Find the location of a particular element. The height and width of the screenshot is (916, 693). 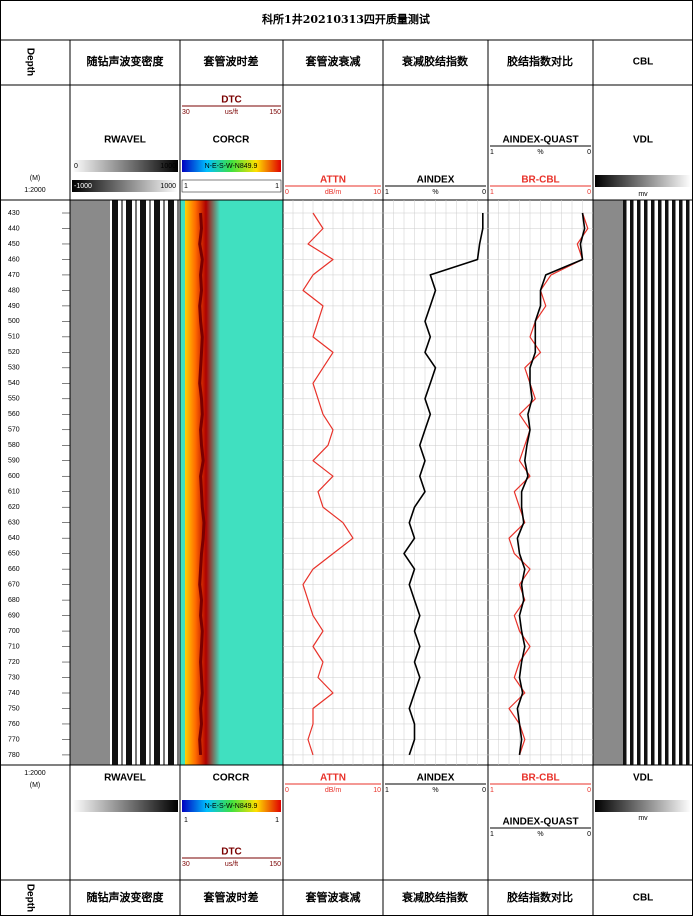

curve-name: AINDEX is located at coordinates (436, 778).